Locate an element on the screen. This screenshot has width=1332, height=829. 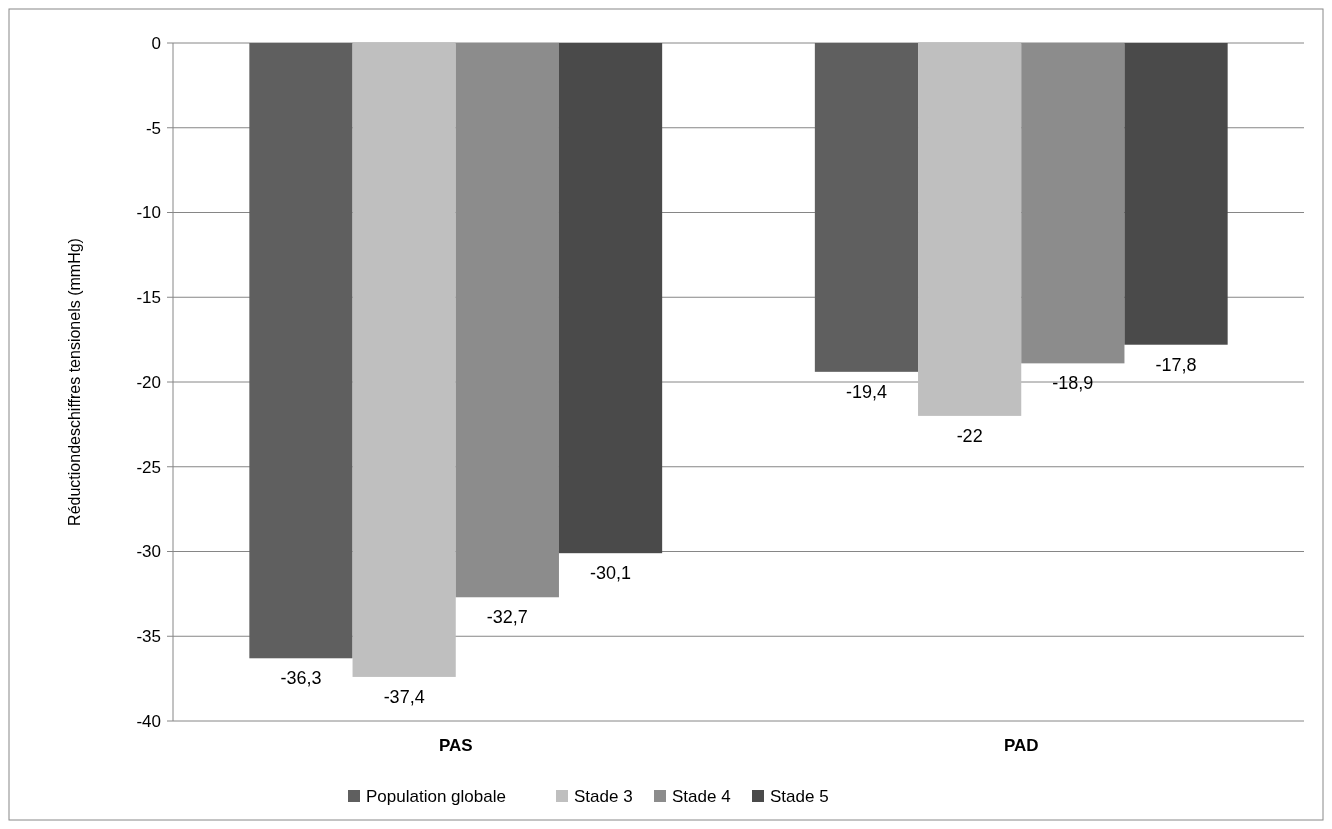
x-tick-label: PAS is located at coordinates (455, 745).